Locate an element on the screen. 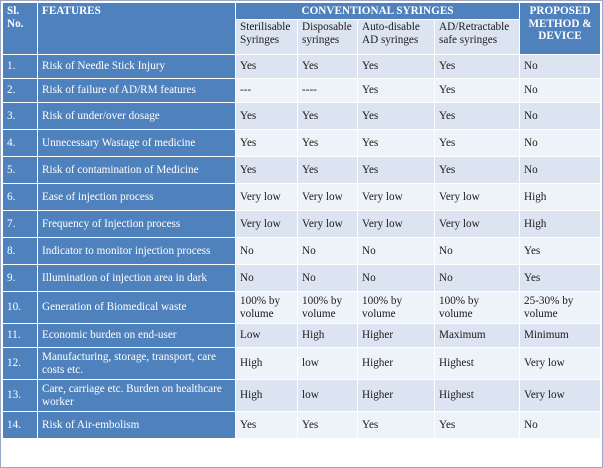  row-feature: Economic burden on end-user is located at coordinates (136, 335).